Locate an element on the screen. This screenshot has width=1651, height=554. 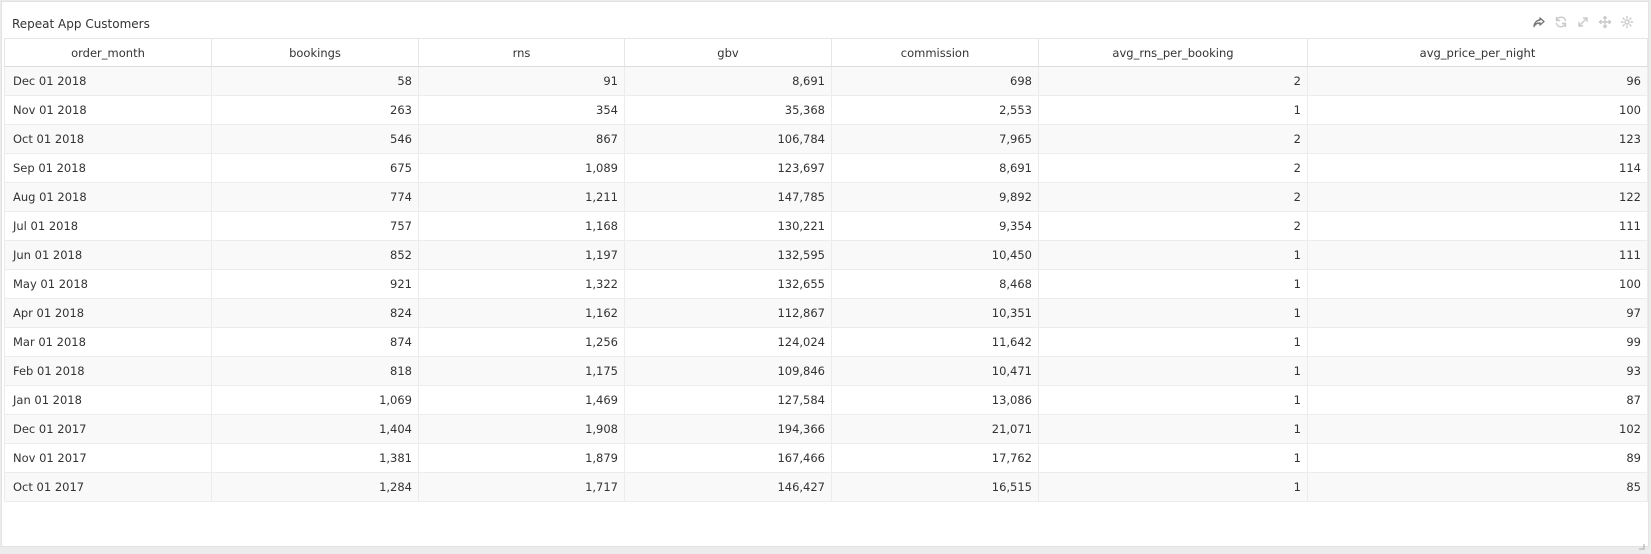
table-row: May 01 2018 921 1,322 132,655 8,468 1 100 is located at coordinates (826, 284).